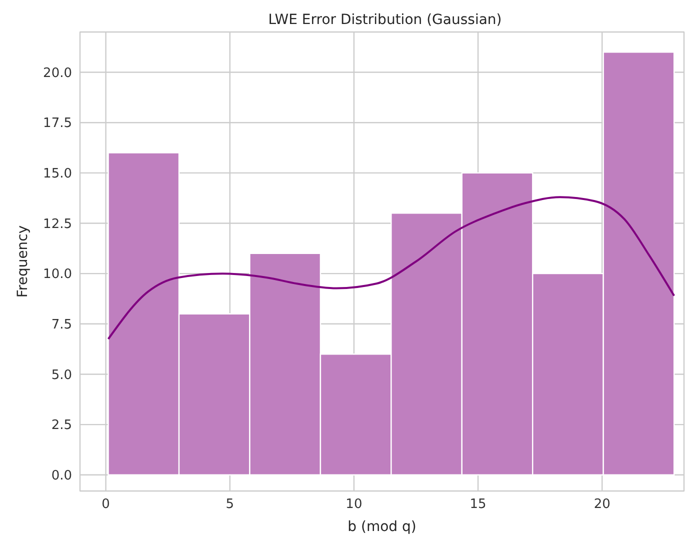  Describe the element at coordinates (61, 426) in the screenshot. I see `y-tick-label: 2.5` at that location.